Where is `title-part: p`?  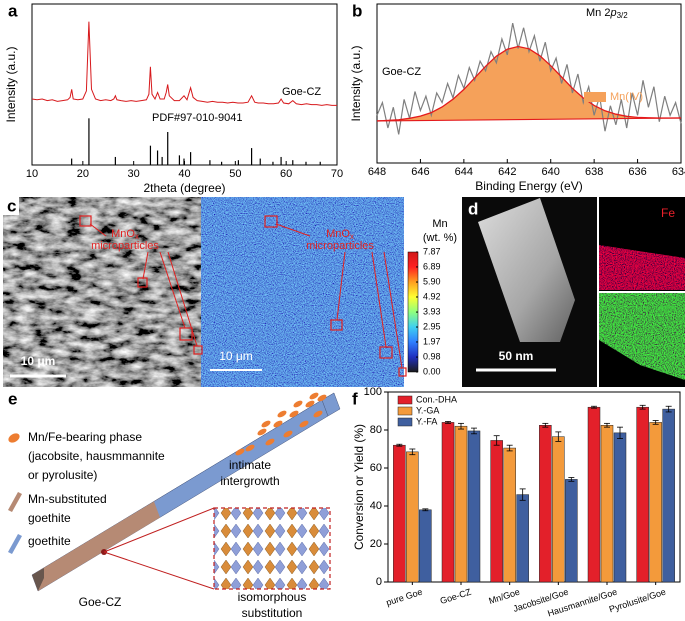 title-part: p is located at coordinates (612, 13).